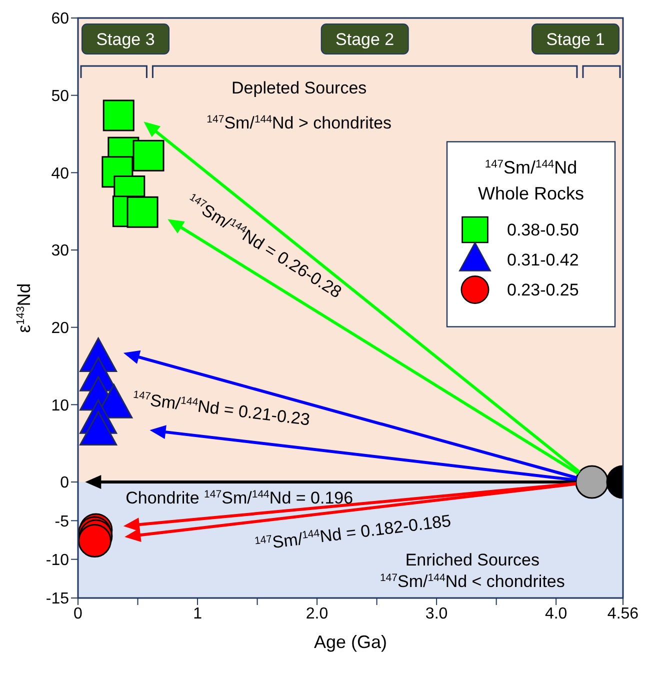  What do you see at coordinates (556, 613) in the screenshot?
I see `x-tick-label: 4.0` at bounding box center [556, 613].